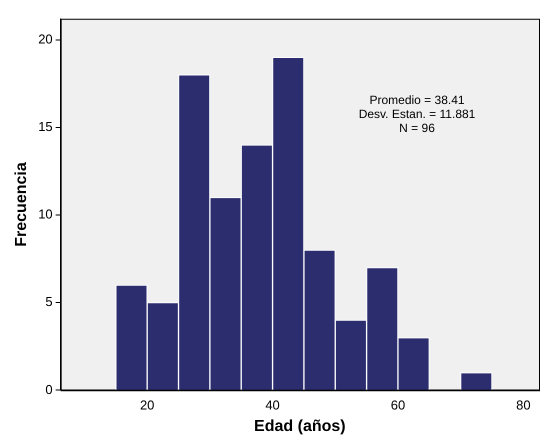 The height and width of the screenshot is (444, 553). I want to click on x-tick-label: 40, so click(272, 405).